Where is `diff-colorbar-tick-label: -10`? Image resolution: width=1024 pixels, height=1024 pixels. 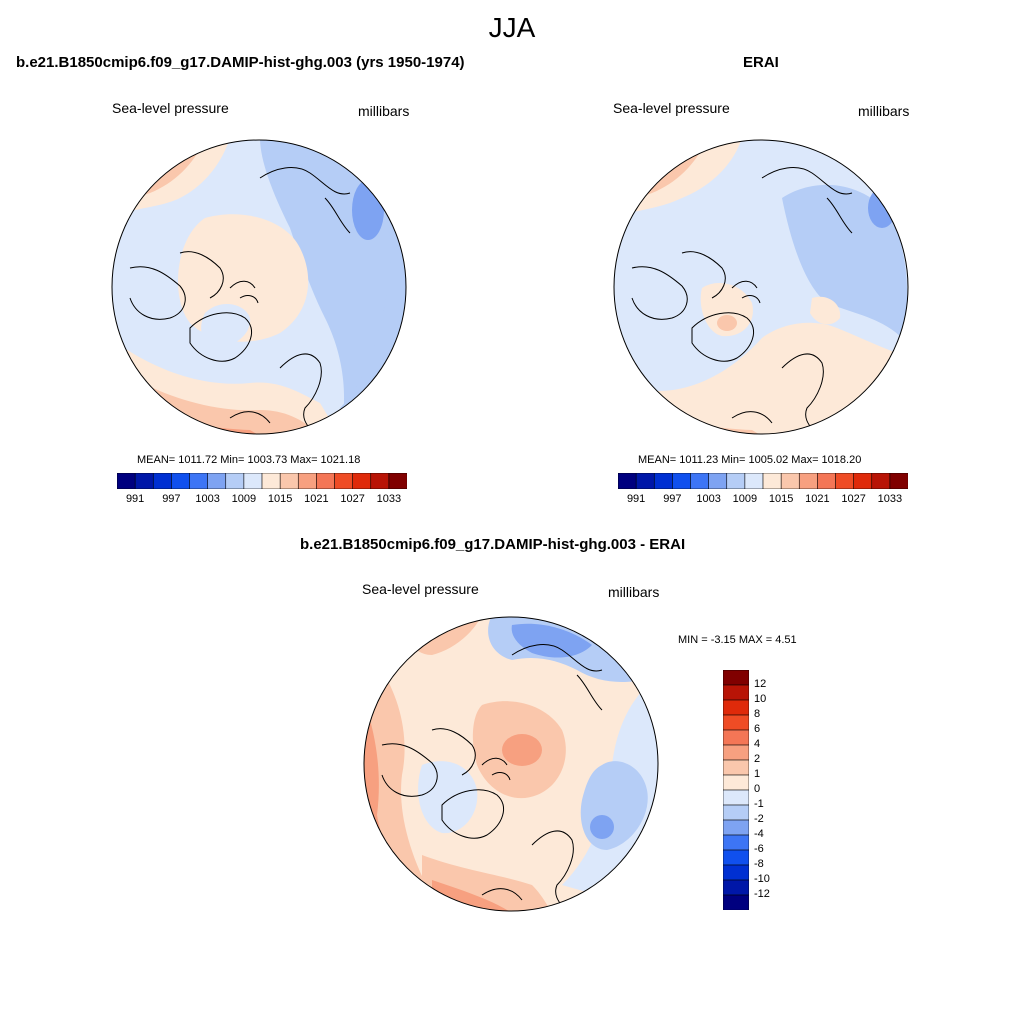 diff-colorbar-tick-label: -10 is located at coordinates (762, 879).